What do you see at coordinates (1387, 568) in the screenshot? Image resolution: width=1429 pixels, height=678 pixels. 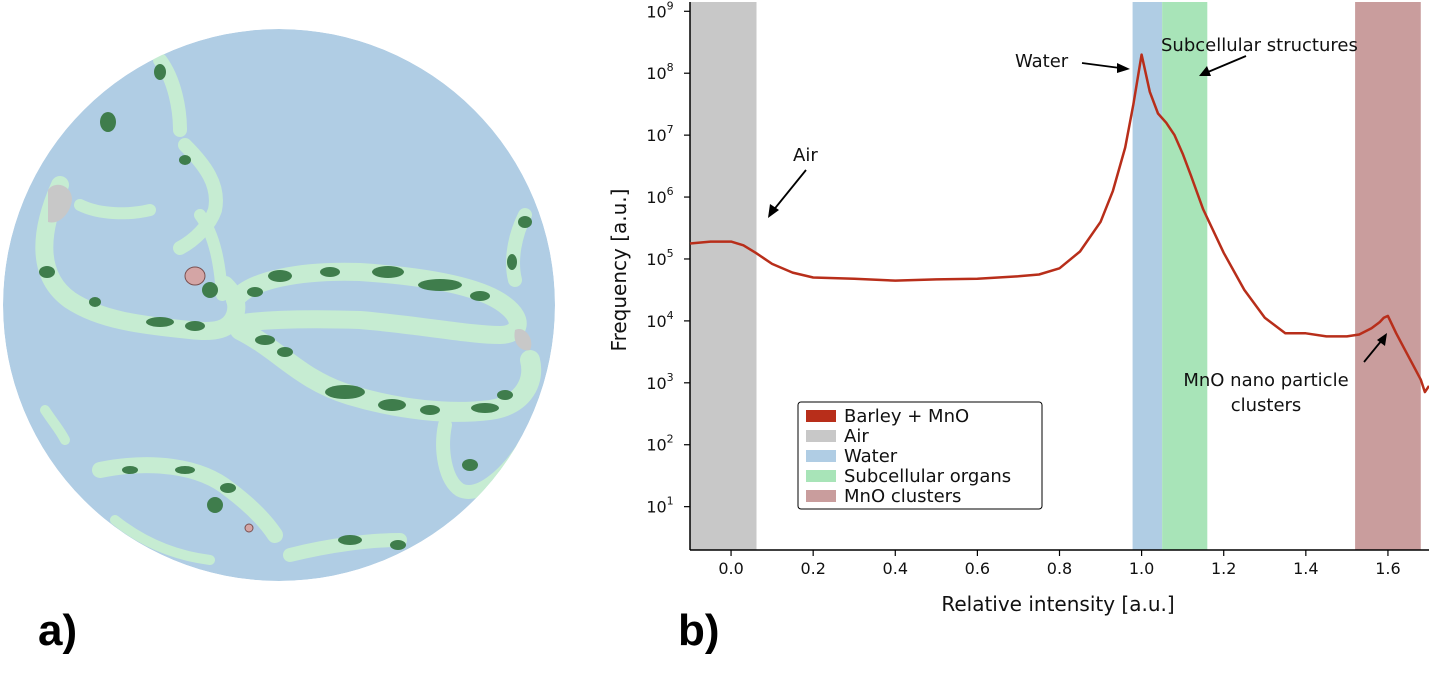 I see `x-tick-label: 1.6` at bounding box center [1387, 568].